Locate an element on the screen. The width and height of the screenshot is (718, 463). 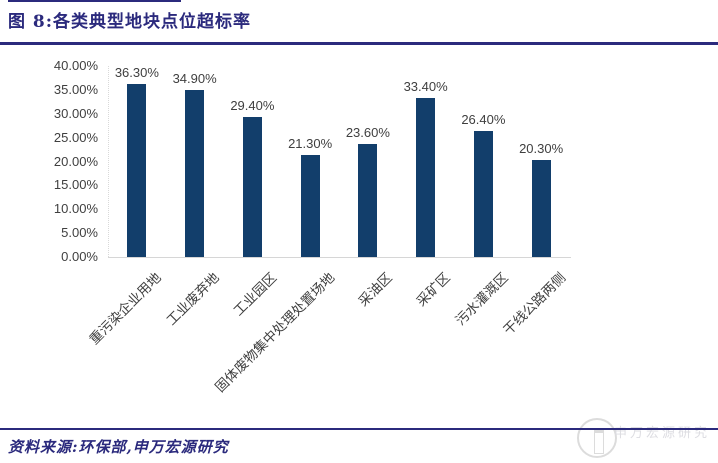
watermark-logo-circle-icon is located at coordinates (597, 438).